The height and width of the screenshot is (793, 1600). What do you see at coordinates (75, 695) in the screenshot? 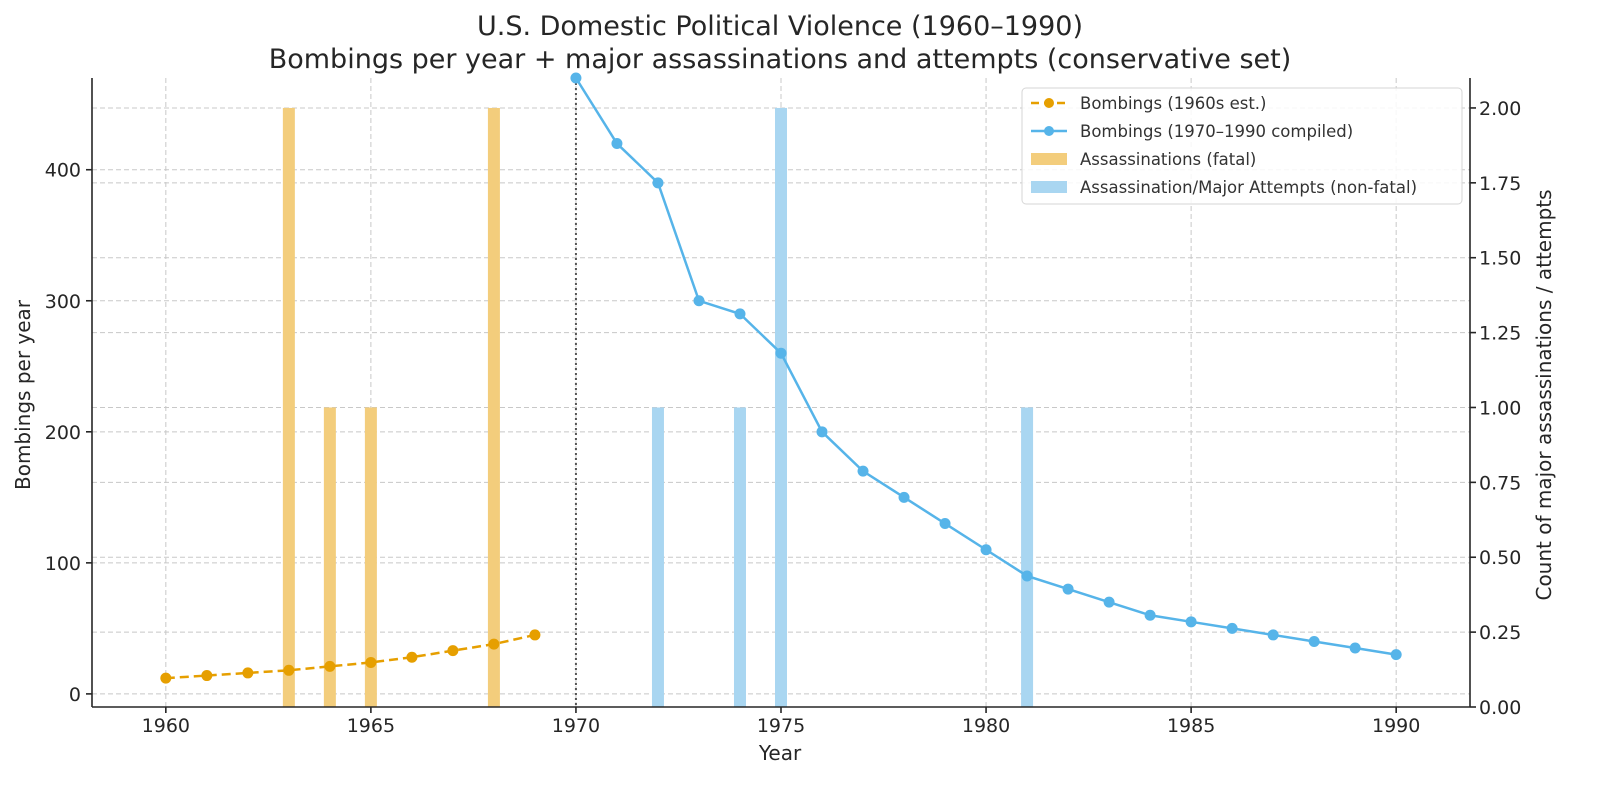
I see `y-tick-label-0: 0` at bounding box center [75, 695].